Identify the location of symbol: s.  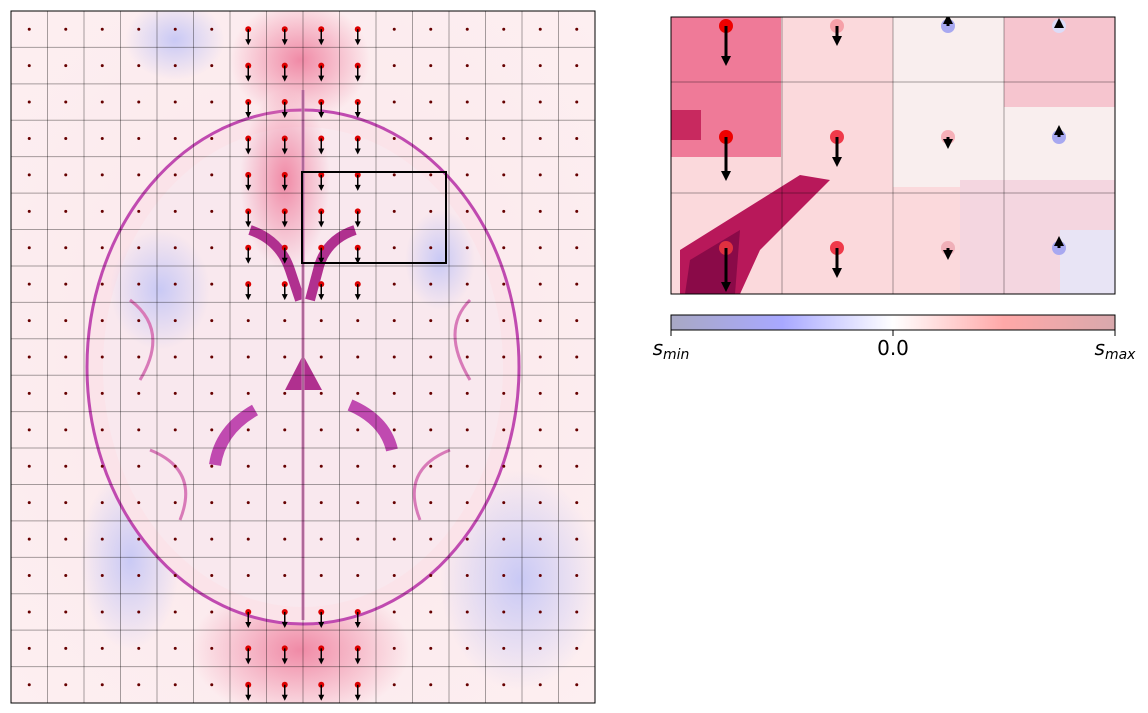
(658, 348).